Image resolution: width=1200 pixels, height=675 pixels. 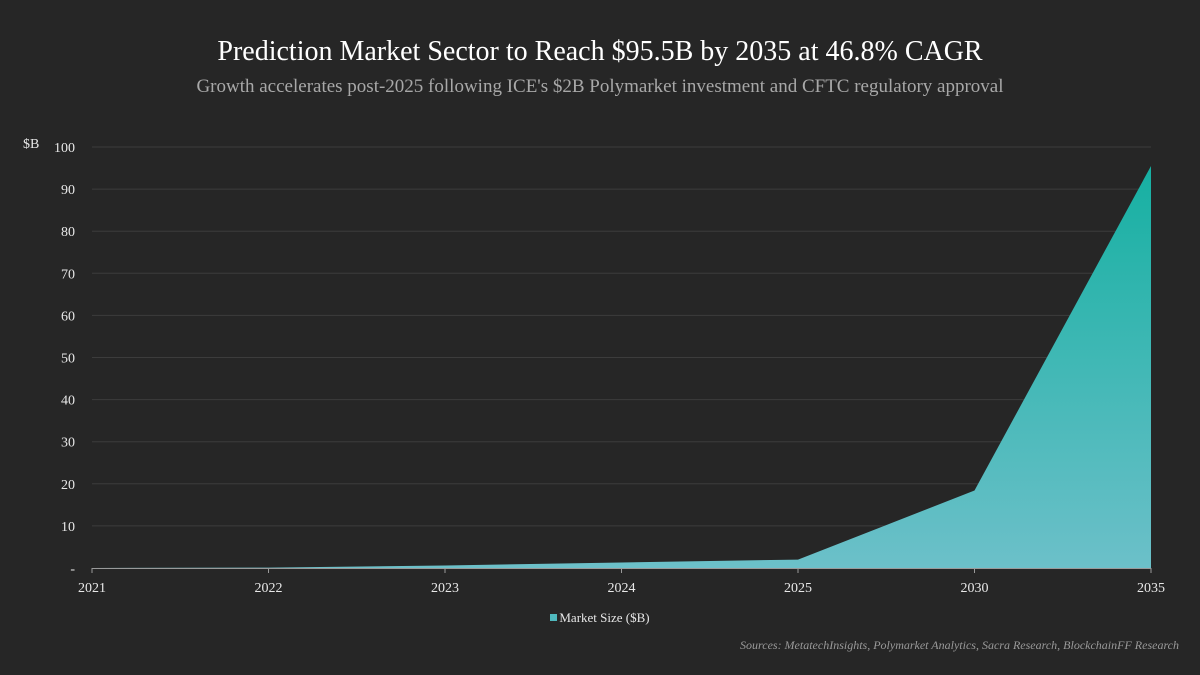 I want to click on legend-label: Market Size ($B), so click(x=604, y=617).